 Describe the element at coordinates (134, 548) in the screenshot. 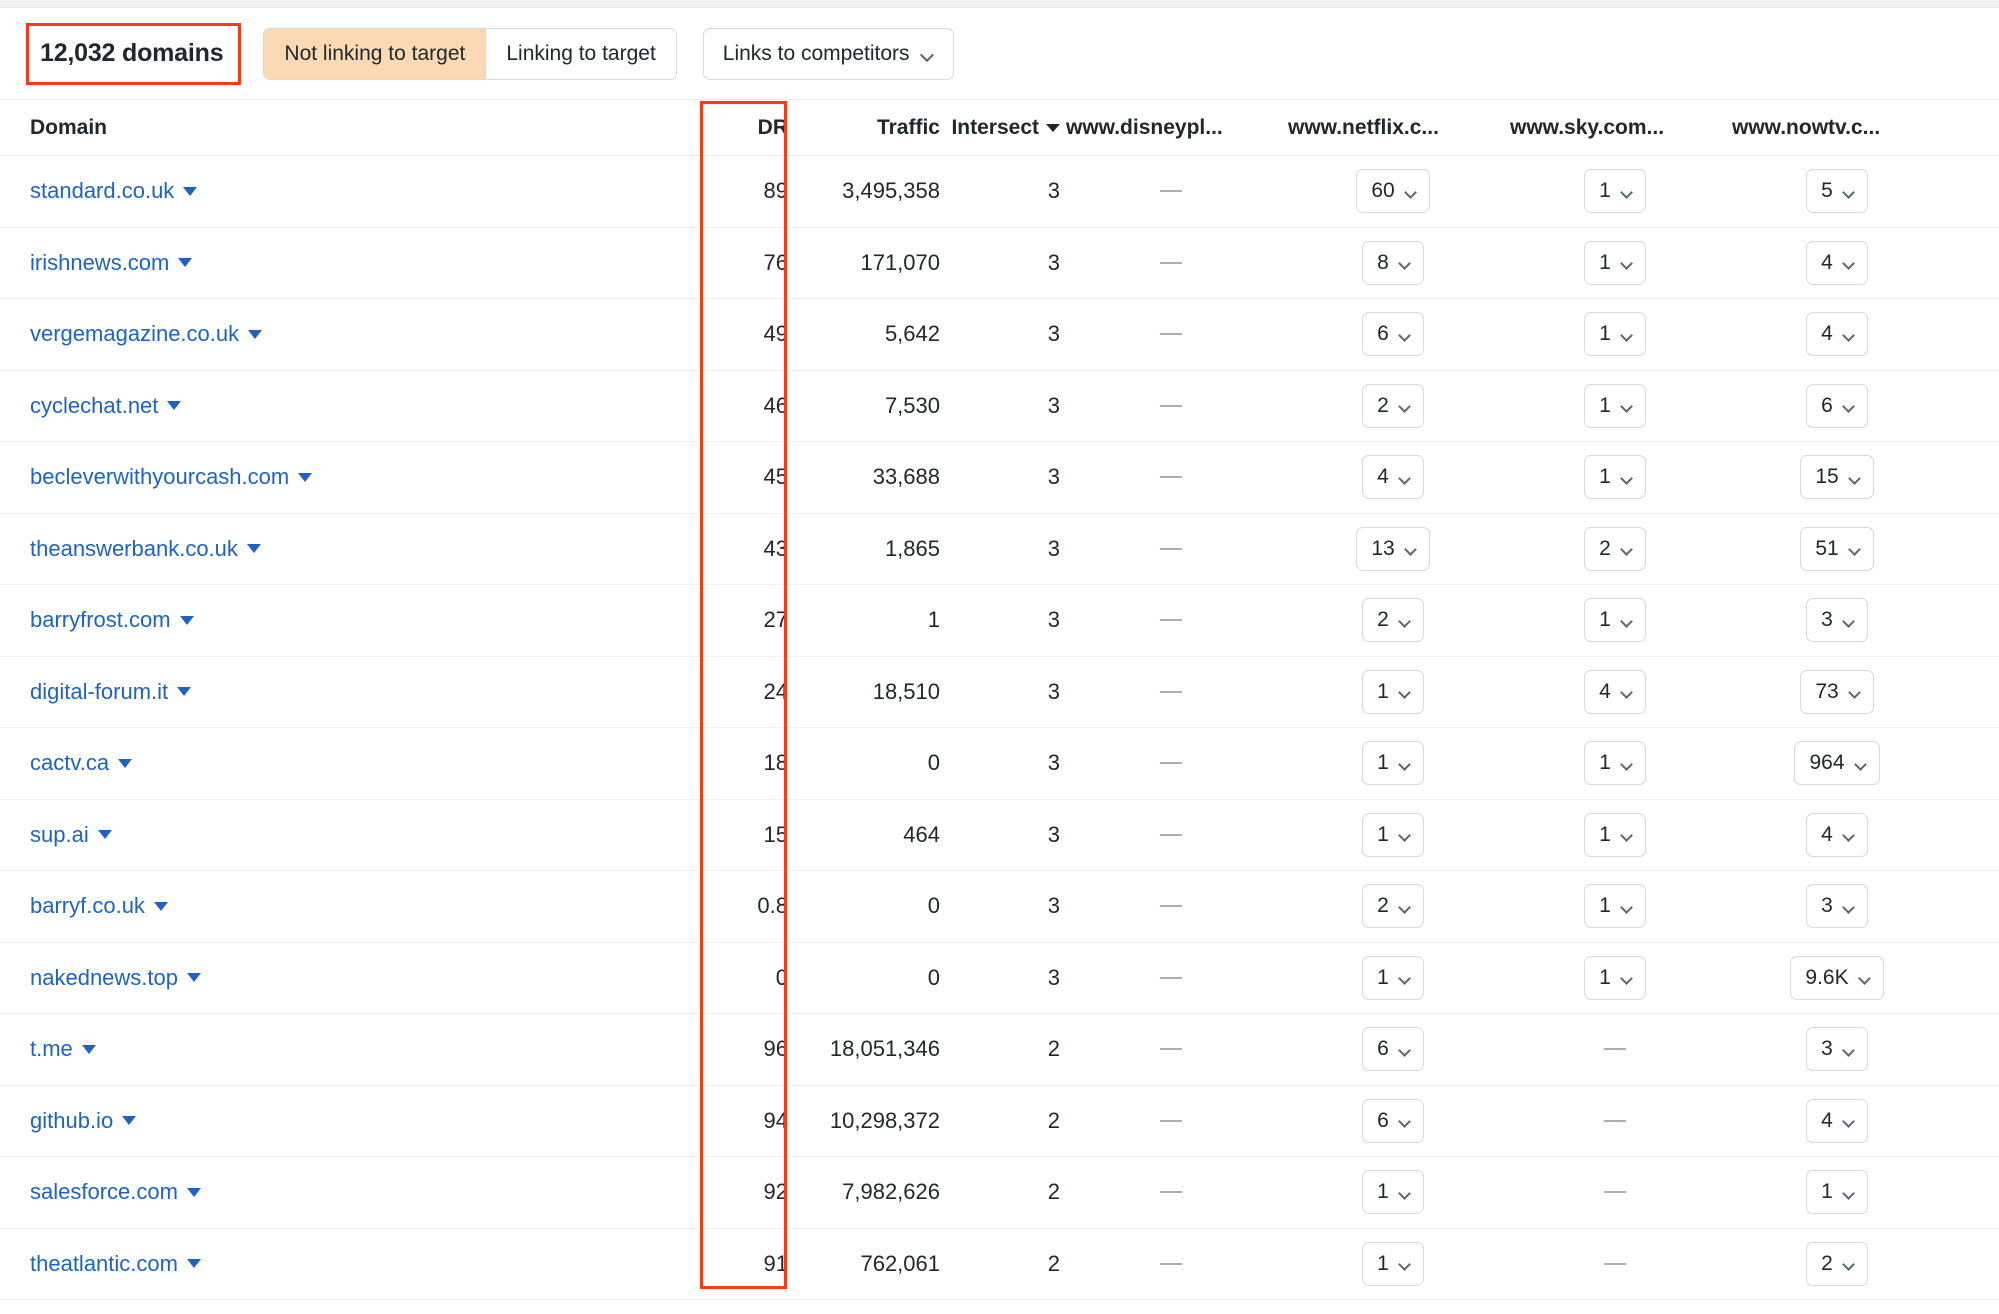

I see `domain-link: theanswerbank.co.uk` at that location.